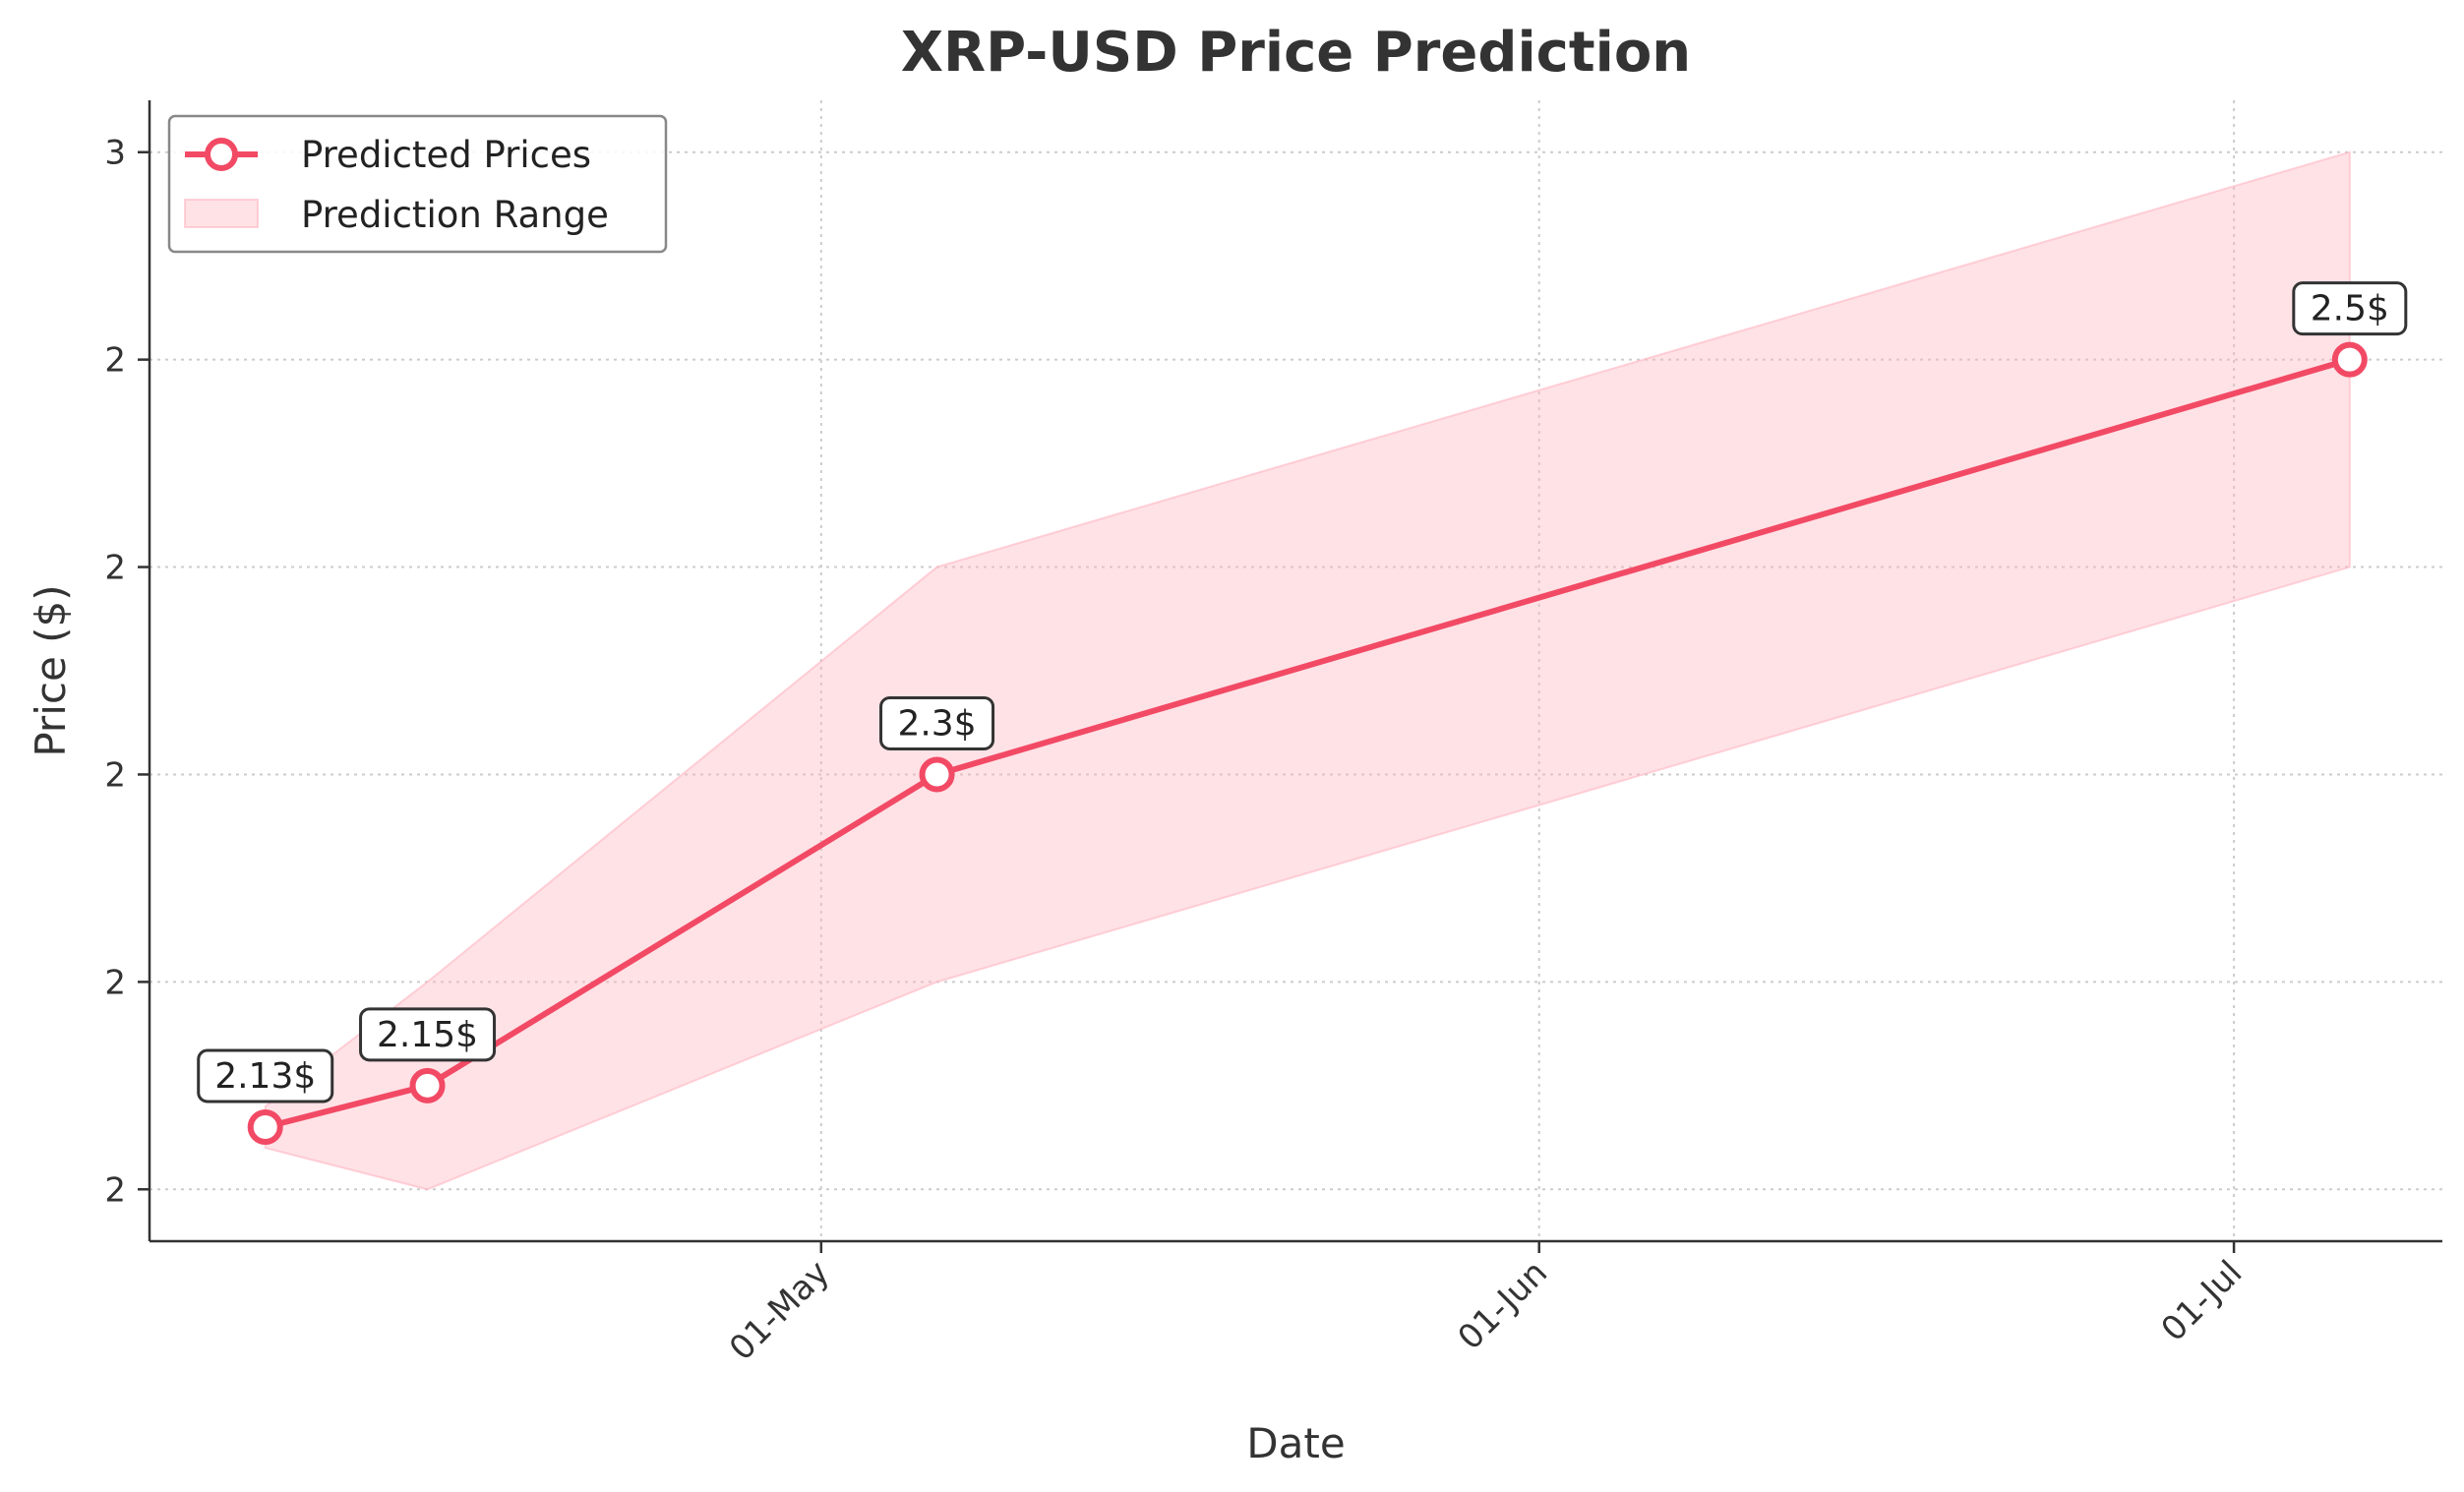 This screenshot has height=1492, width=2464. What do you see at coordinates (115, 153) in the screenshot?
I see `y-tick-label: 3` at bounding box center [115, 153].